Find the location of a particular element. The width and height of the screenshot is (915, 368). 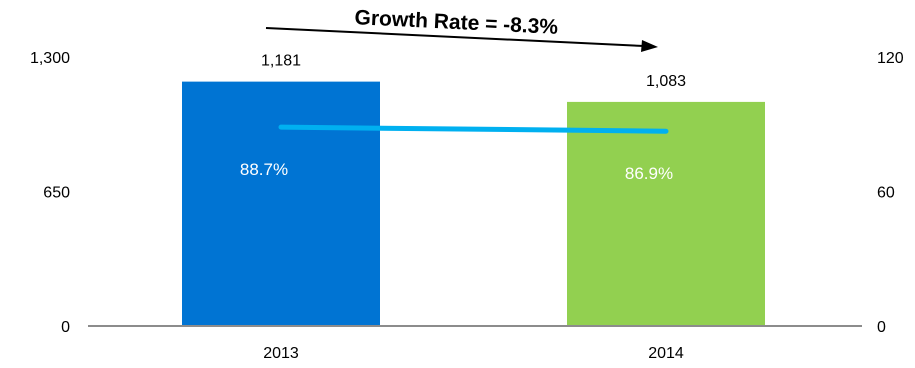

growth-arrow-head is located at coordinates (649, 46).